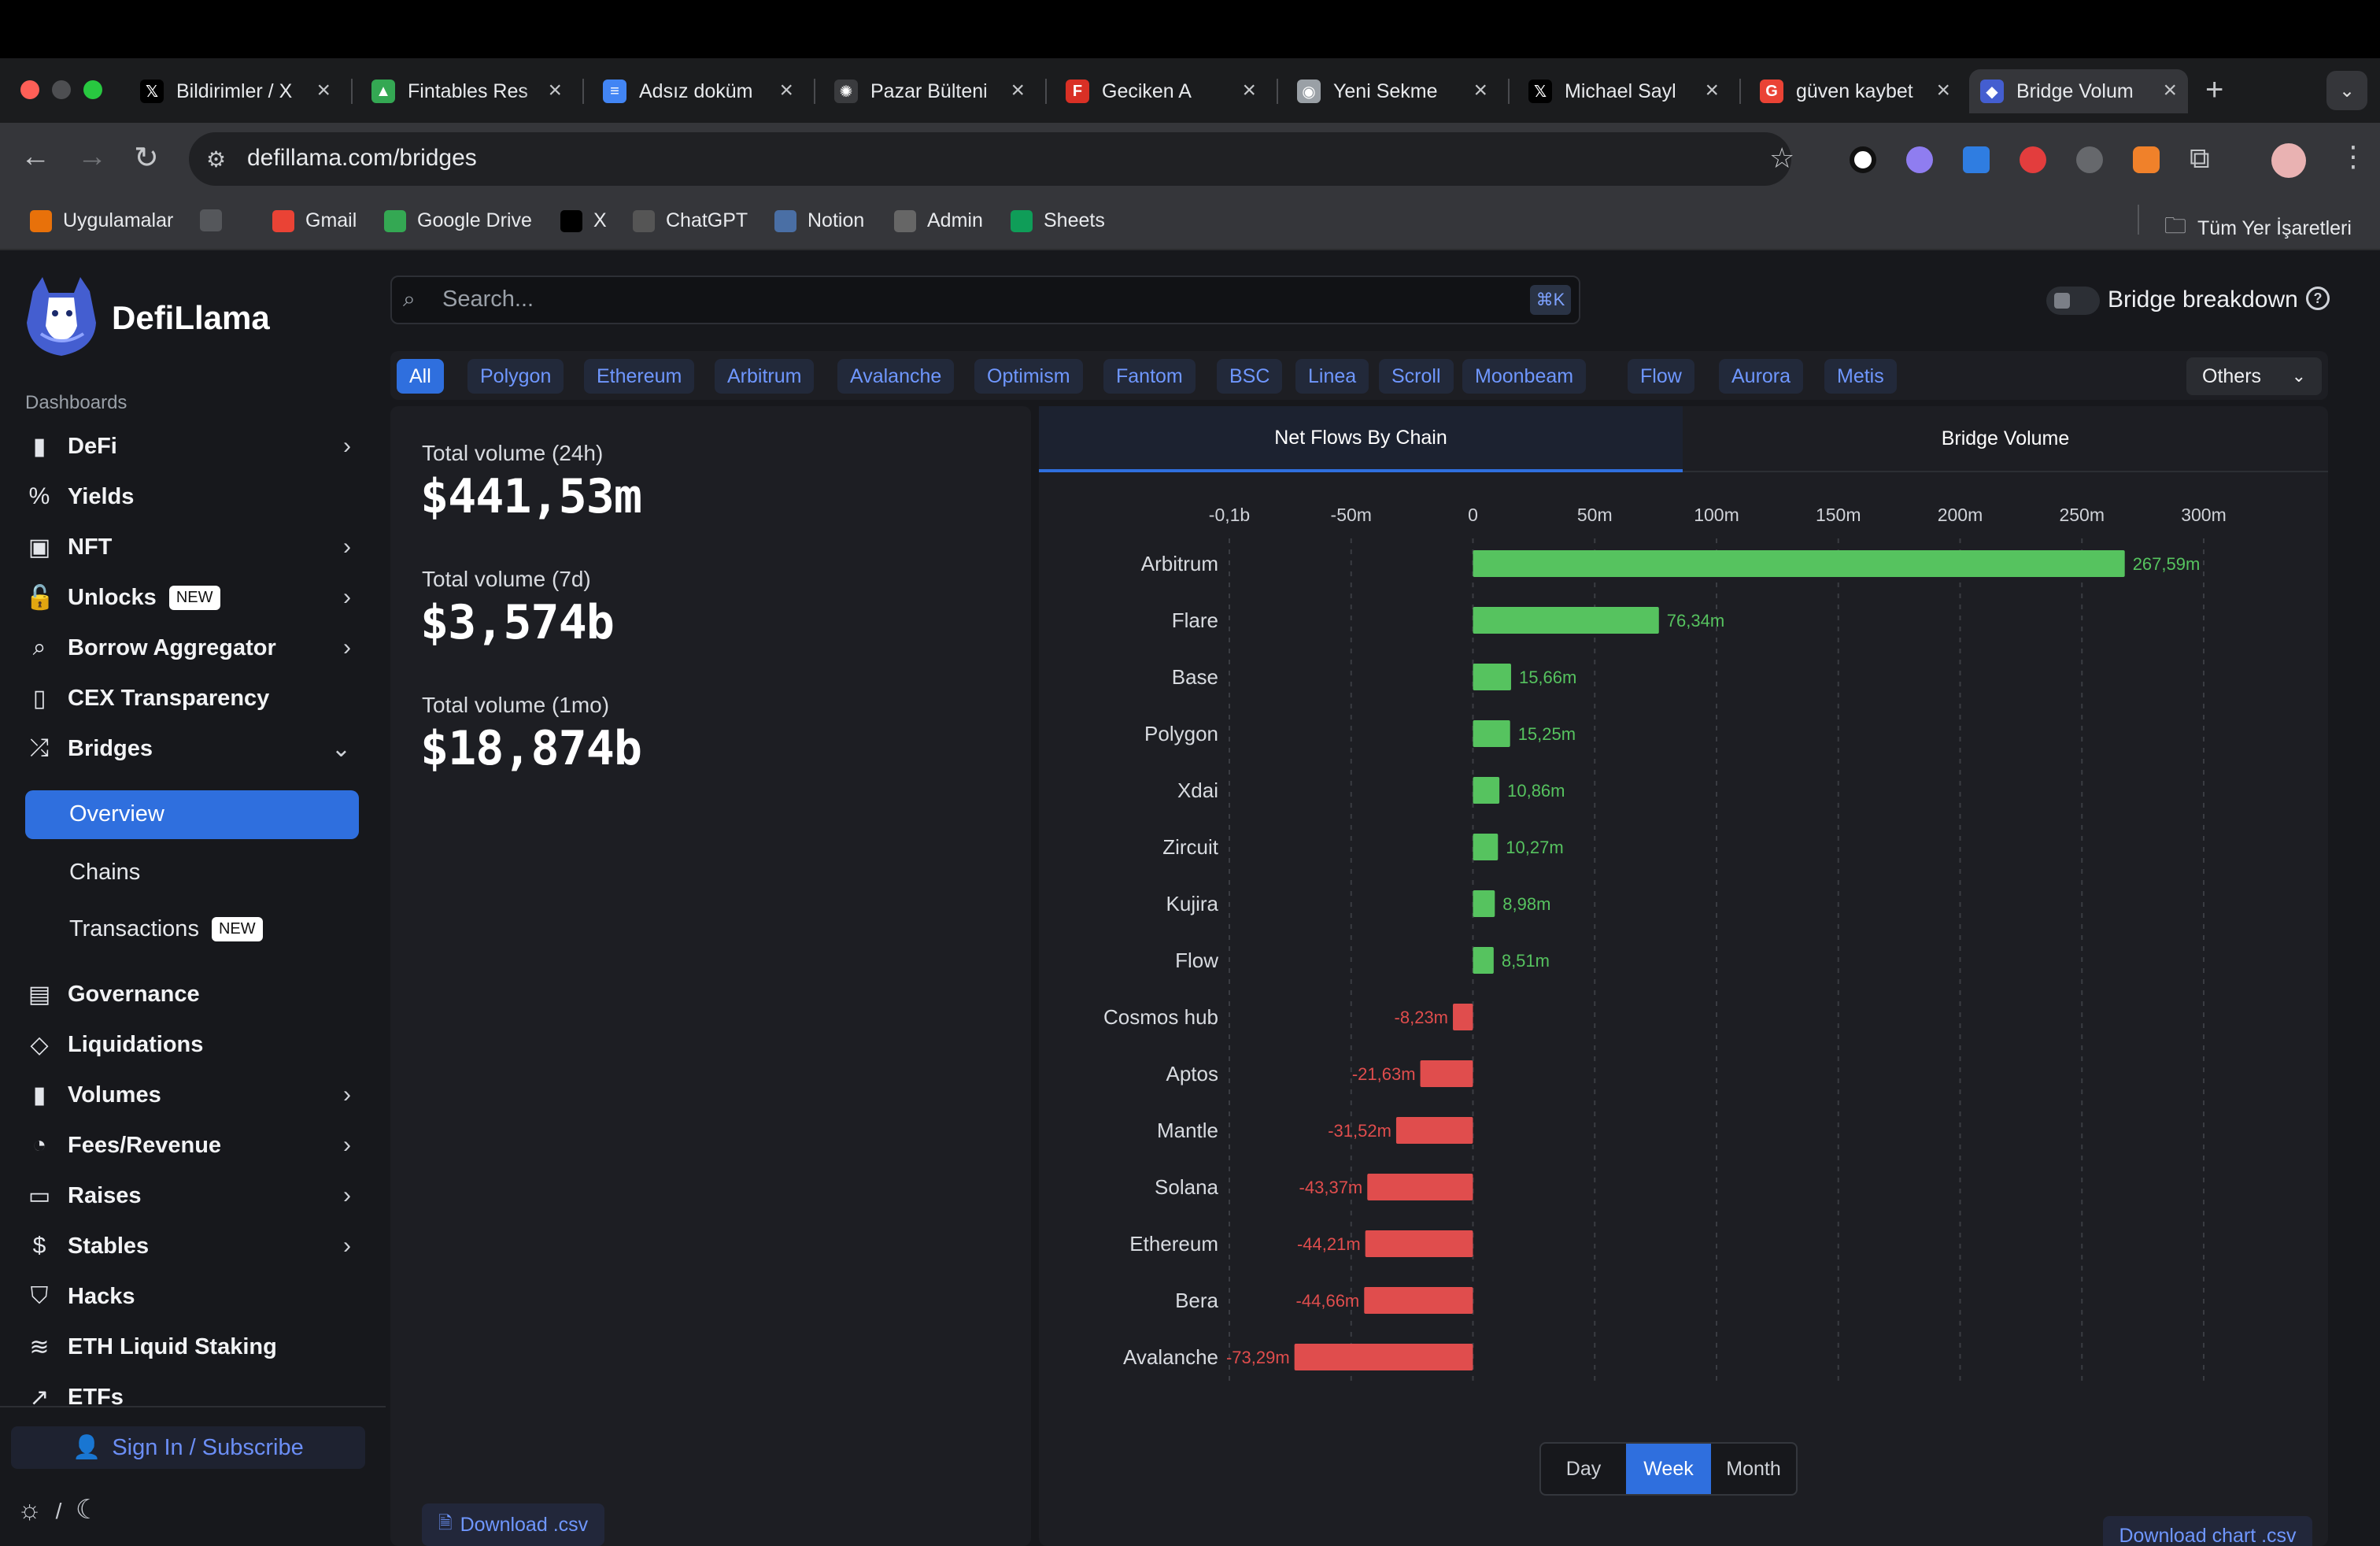 This screenshot has height=1546, width=2380. What do you see at coordinates (2005, 439) in the screenshot?
I see `tab-bridge-volume: Bridge Volume` at bounding box center [2005, 439].